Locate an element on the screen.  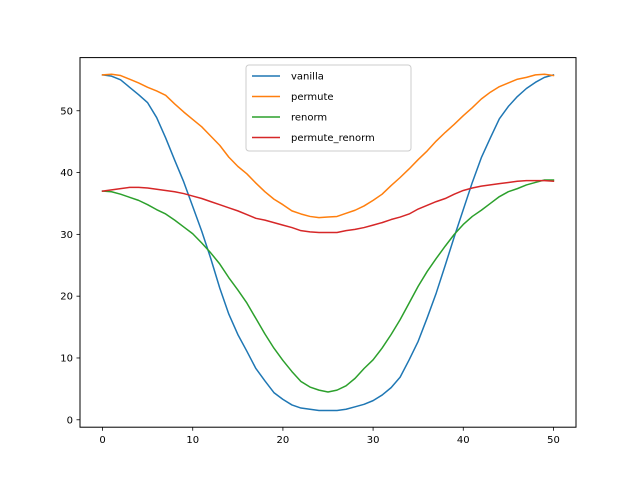
legend-label-vanilla: vanilla is located at coordinates (307, 77).